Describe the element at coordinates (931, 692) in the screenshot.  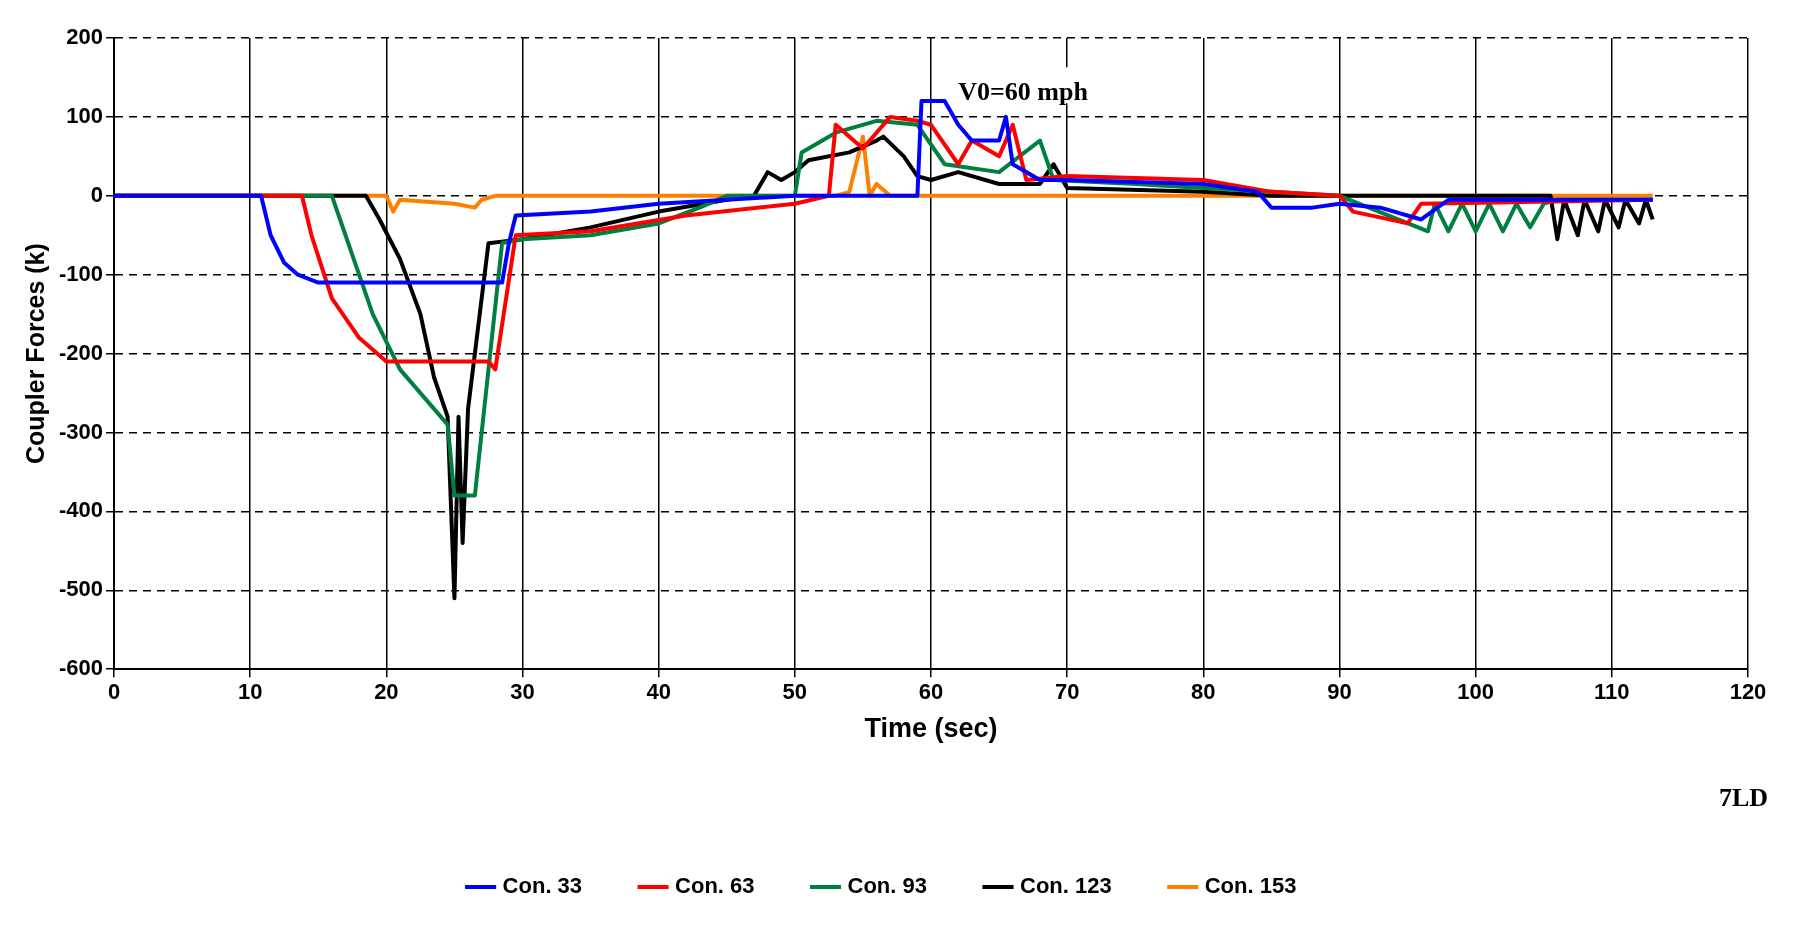
I see `x-tick-label: 60` at that location.